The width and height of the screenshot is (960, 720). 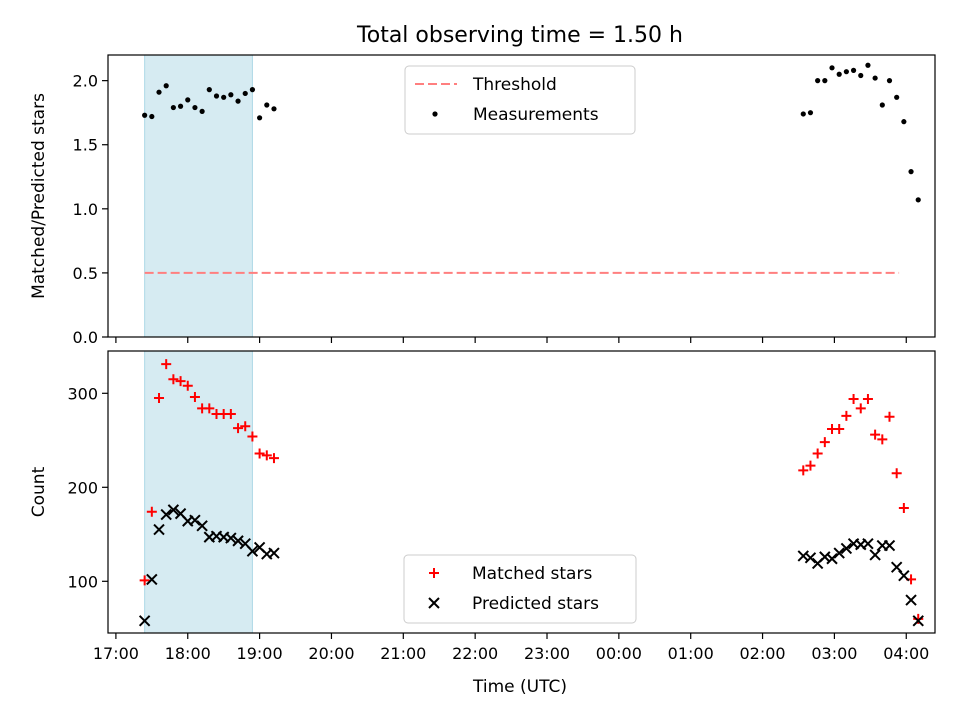 What do you see at coordinates (116, 653) in the screenshot?
I see `x-tick-label: 17:00` at bounding box center [116, 653].